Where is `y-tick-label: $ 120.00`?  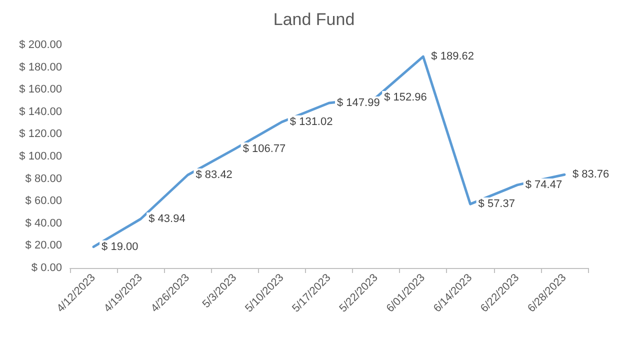 y-tick-label: $ 120.00 is located at coordinates (40, 134).